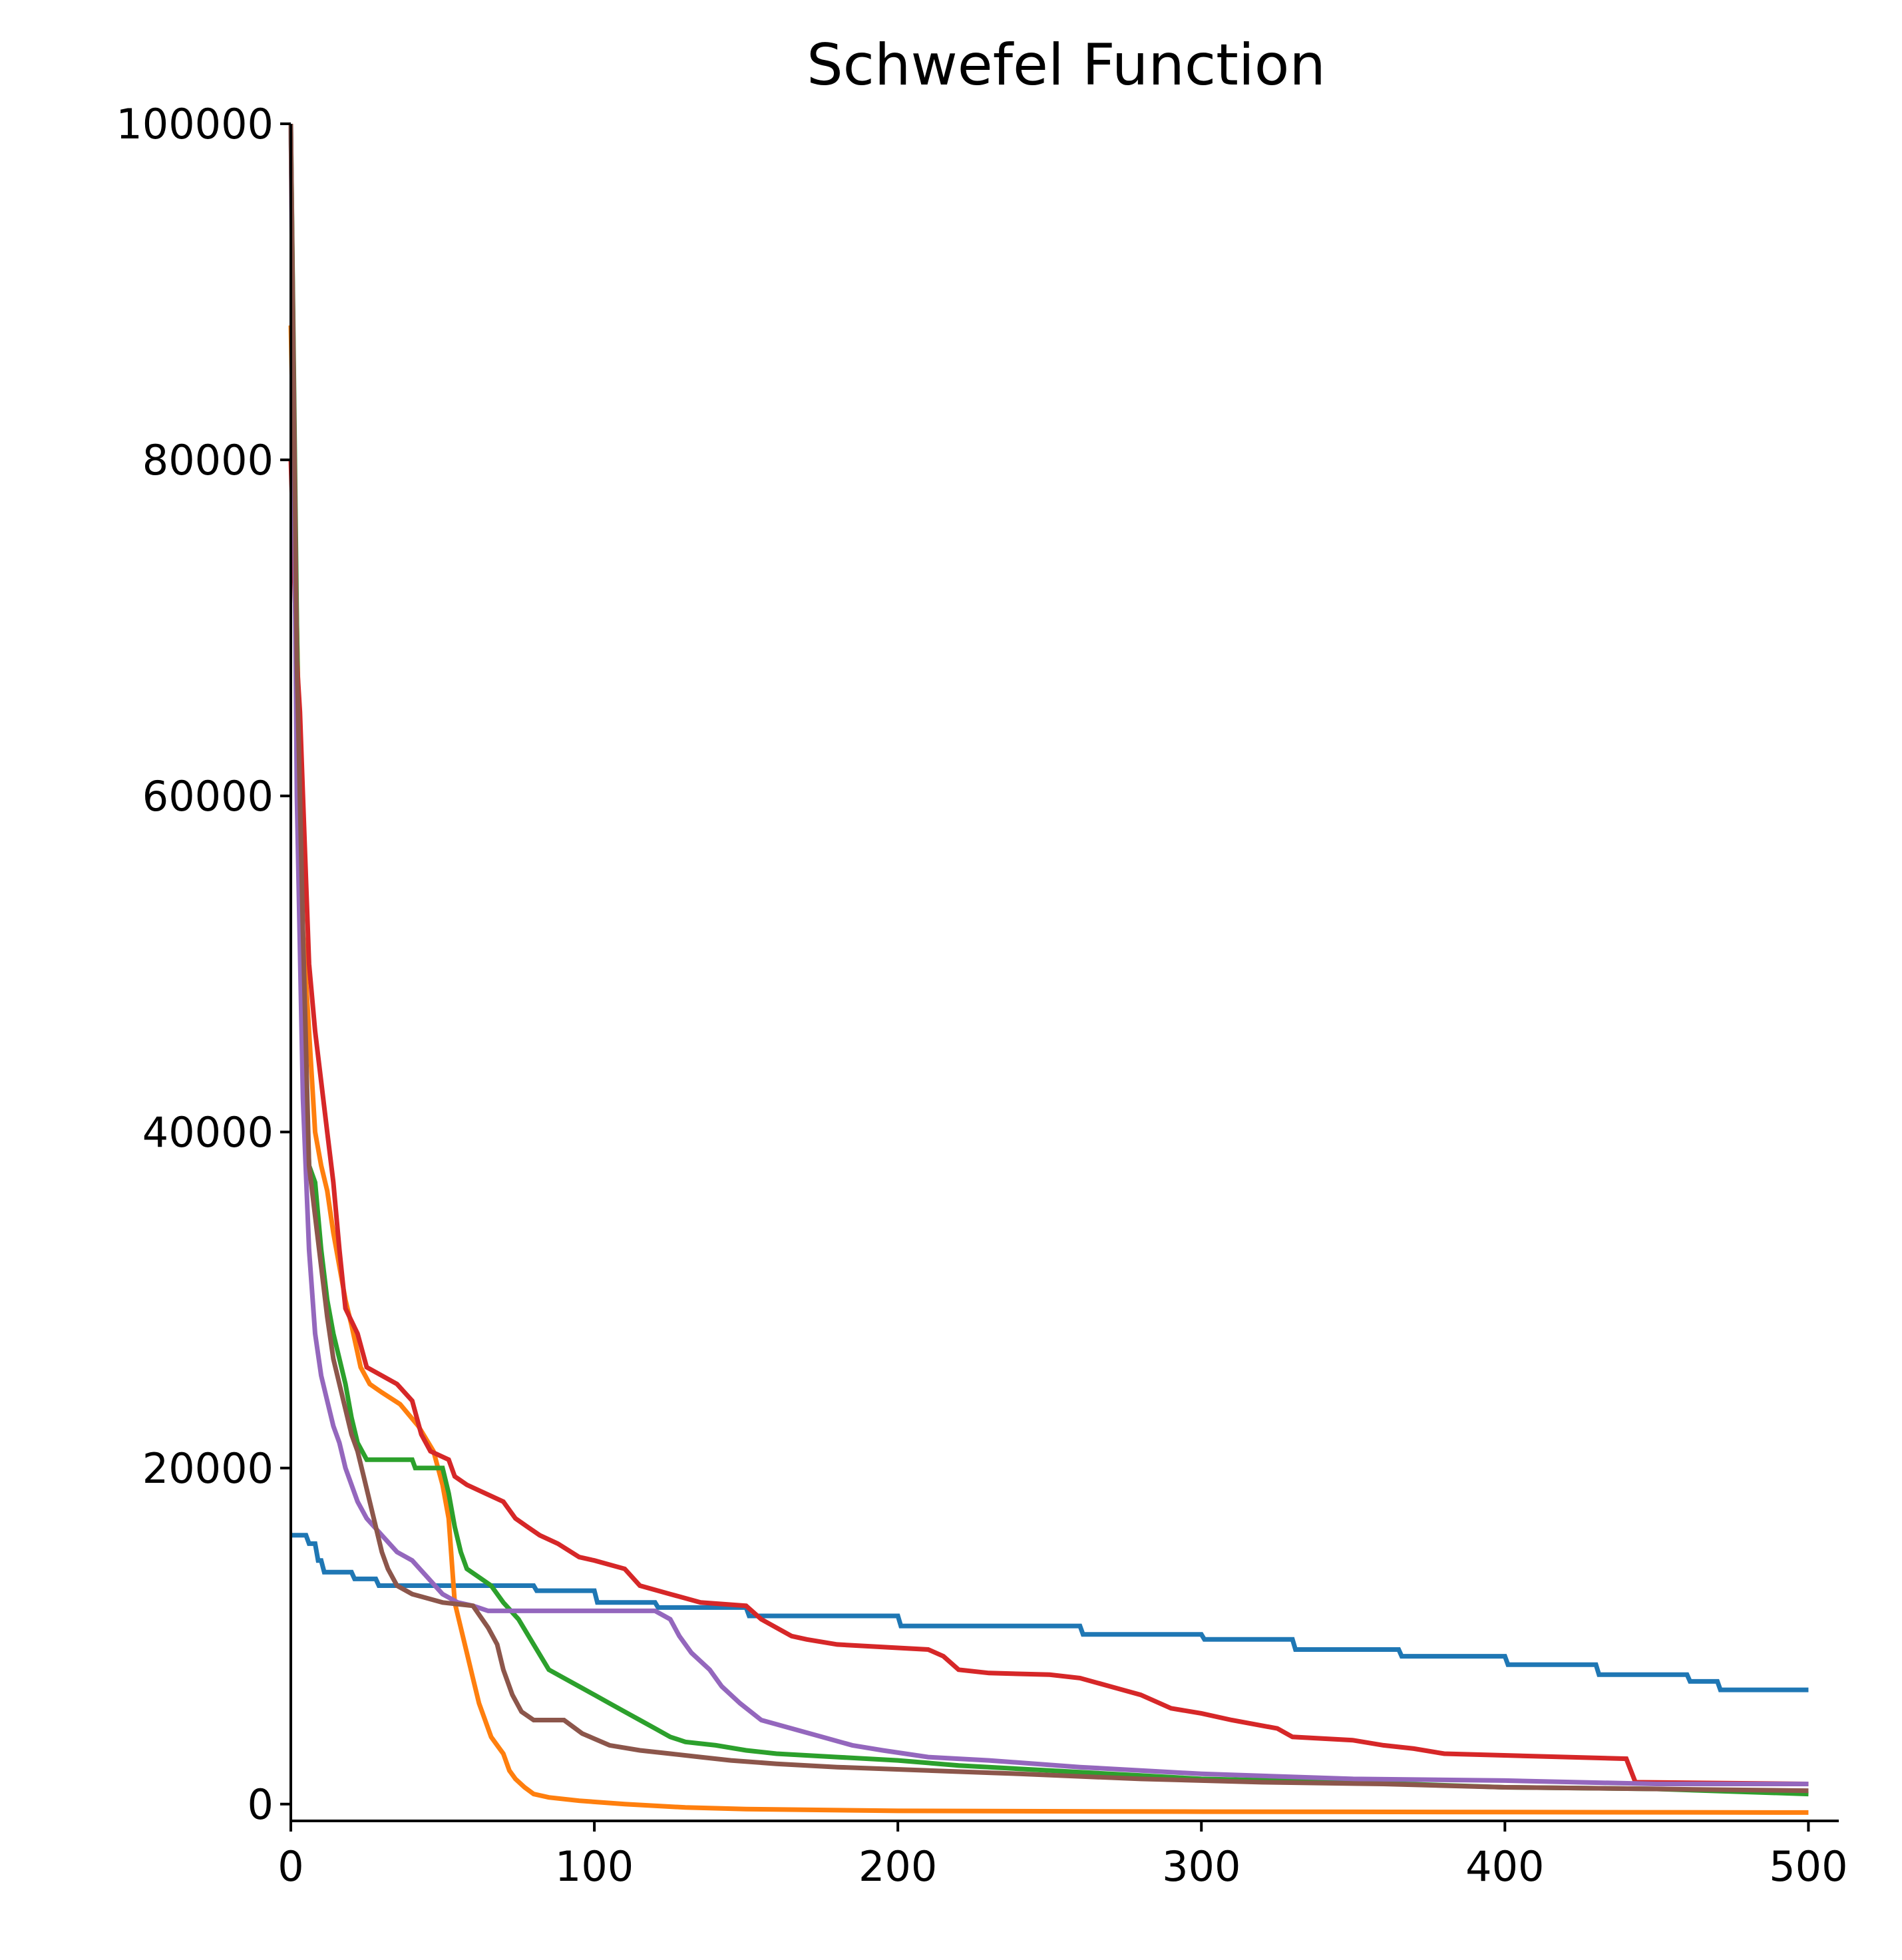  Describe the element at coordinates (195, 124) in the screenshot. I see `y-tick-label: 100000` at that location.